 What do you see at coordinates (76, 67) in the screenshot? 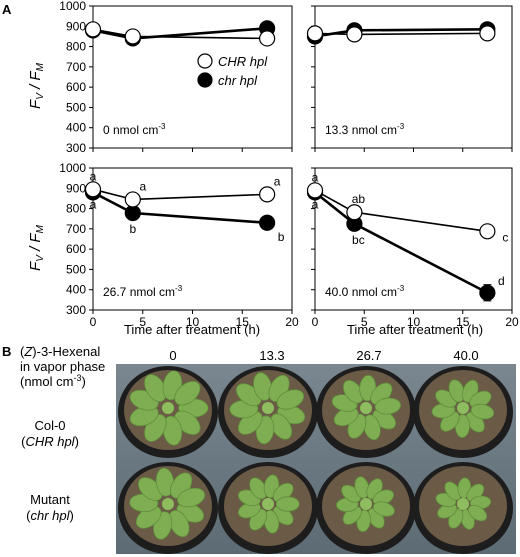
I see `y-tick-label: 700` at bounding box center [76, 67].